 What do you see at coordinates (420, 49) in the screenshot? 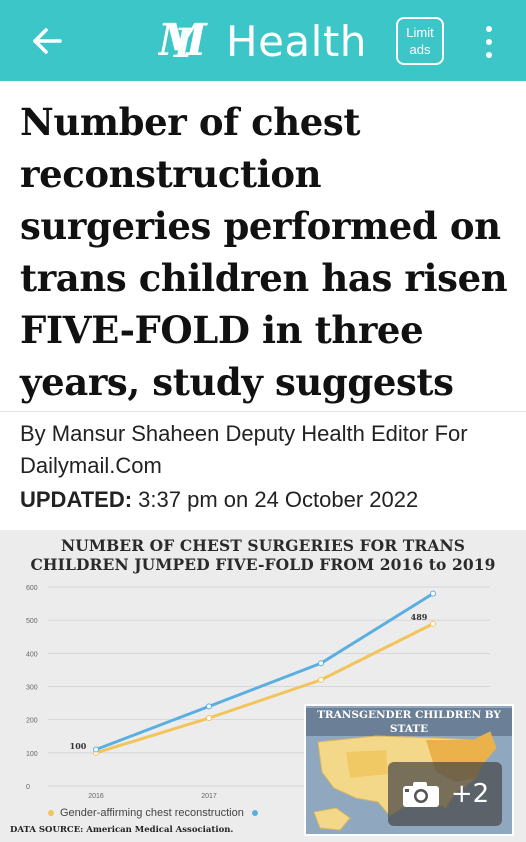
I see `limit-ads-label-line2: ads` at bounding box center [420, 49].